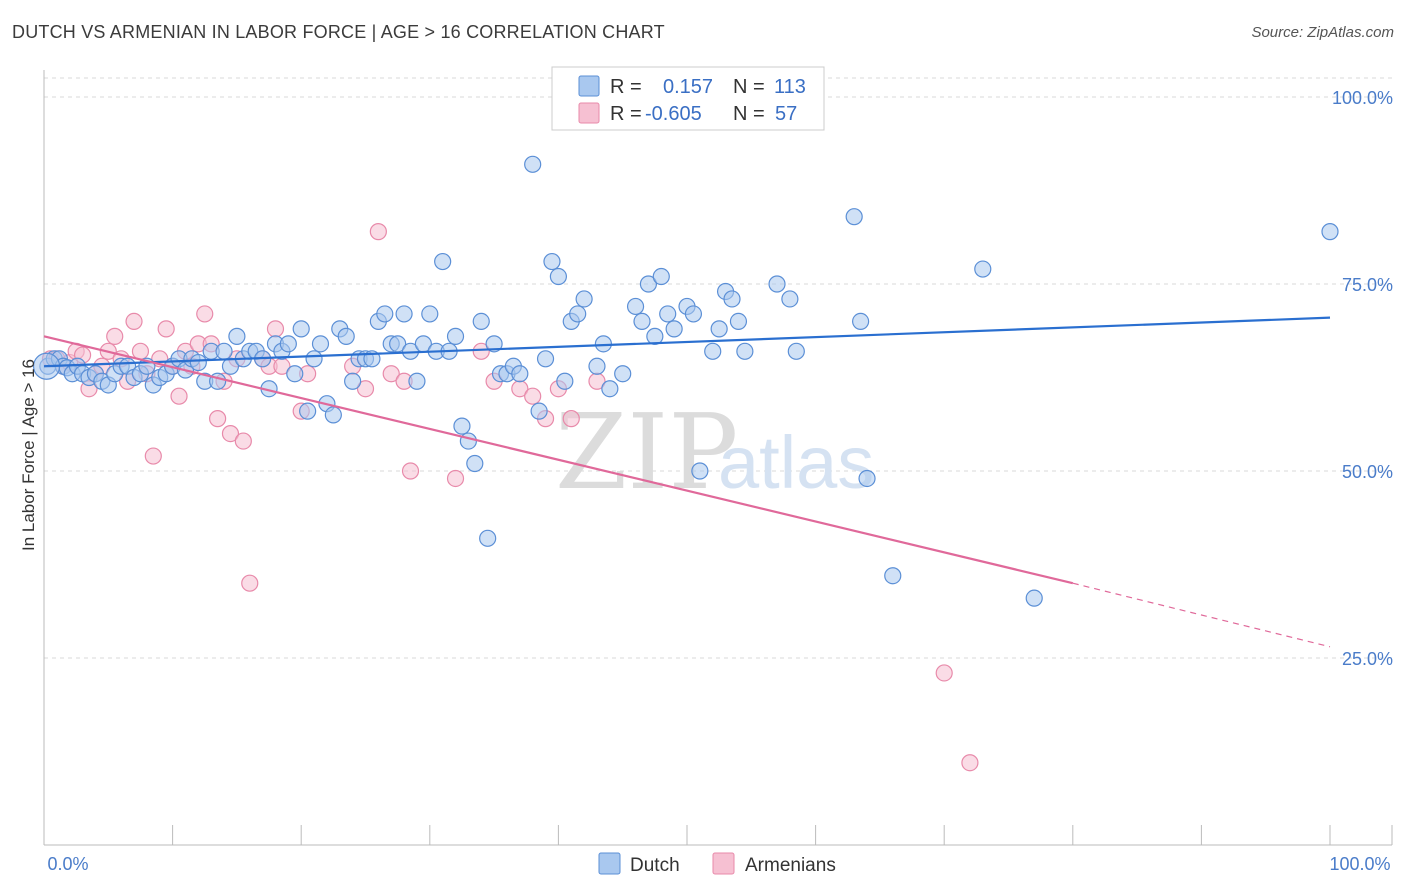 The height and width of the screenshot is (892, 1406). What do you see at coordinates (655, 865) in the screenshot?
I see `bottom-legend-dutch: Dutch` at bounding box center [655, 865].